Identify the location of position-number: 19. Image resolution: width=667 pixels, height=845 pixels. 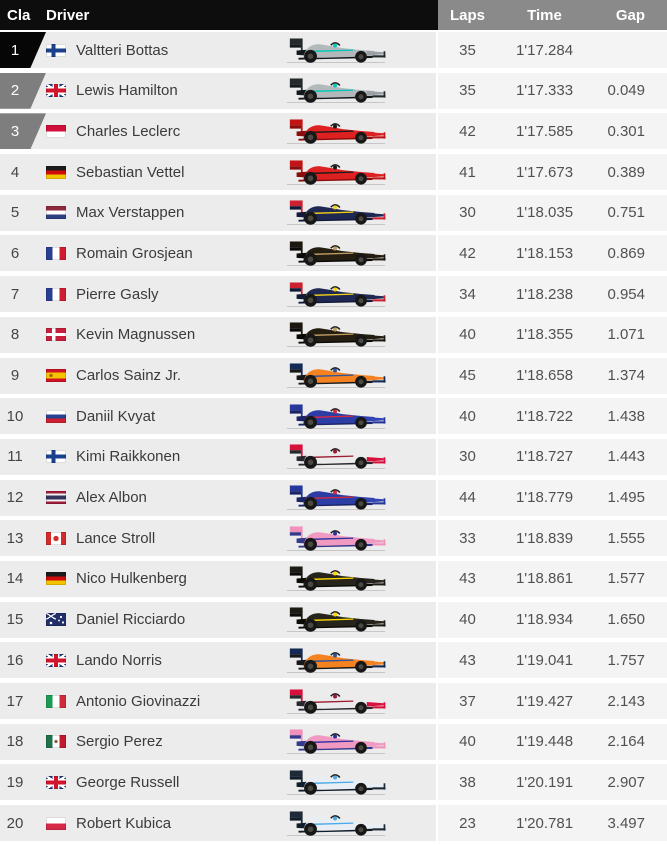
(15, 782).